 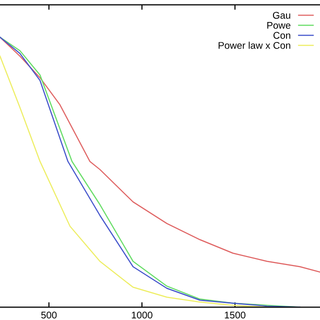 What do you see at coordinates (281, 15) in the screenshot?
I see `legend-label: Gau` at bounding box center [281, 15].